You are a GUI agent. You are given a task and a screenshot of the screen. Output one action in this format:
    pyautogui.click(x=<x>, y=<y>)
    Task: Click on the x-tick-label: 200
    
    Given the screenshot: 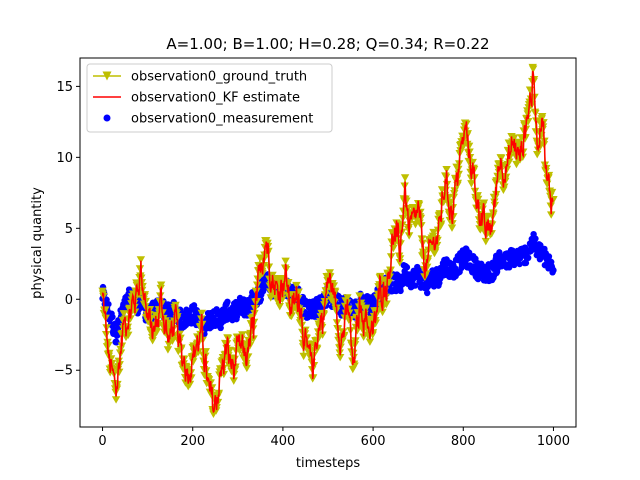 What is the action you would take?
    pyautogui.click(x=192, y=441)
    